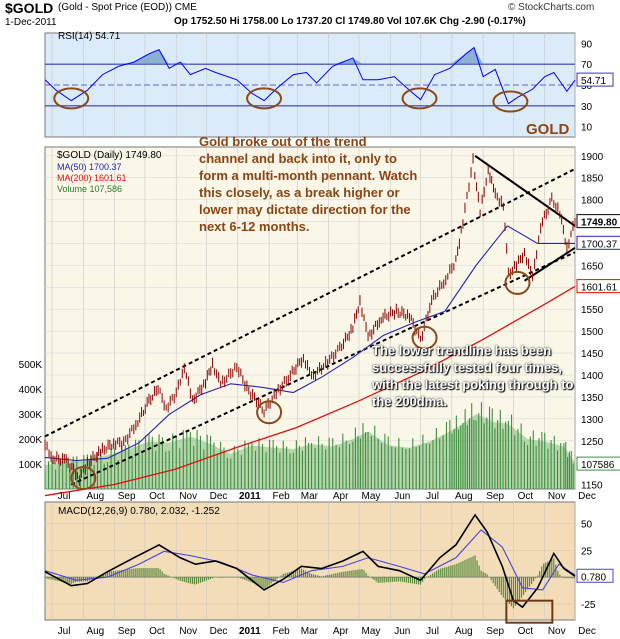 This screenshot has width=620, height=639. I want to click on price-tick-label: 1800, so click(592, 201).